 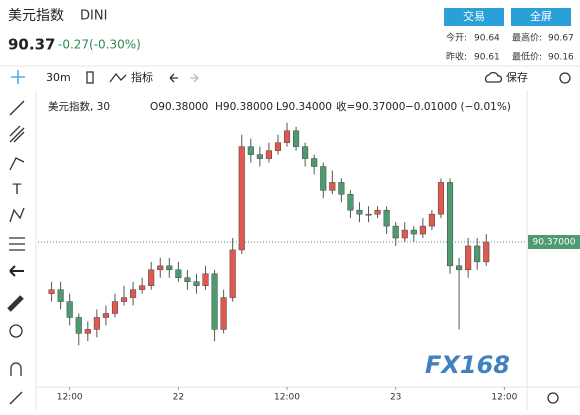 I want to click on redo-button, so click(x=194, y=78).